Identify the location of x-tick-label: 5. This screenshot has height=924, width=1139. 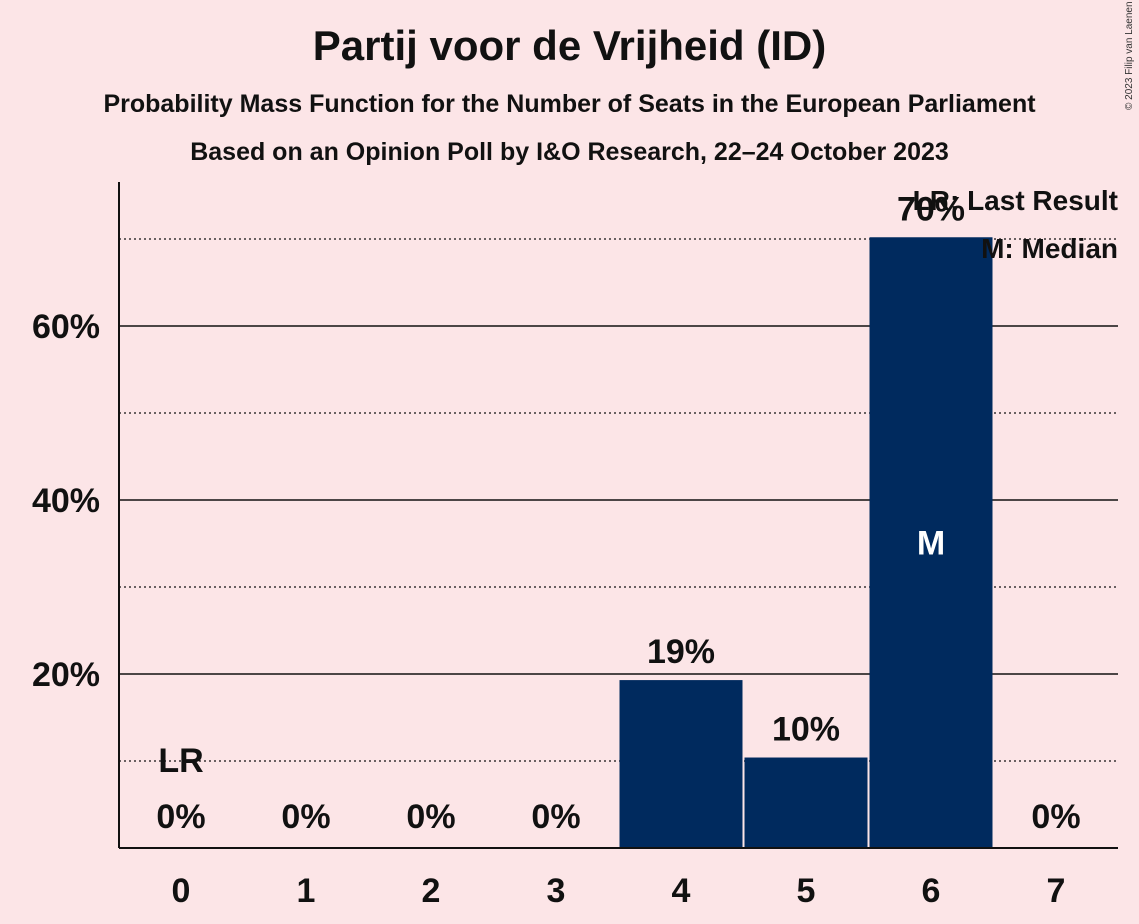
(806, 891).